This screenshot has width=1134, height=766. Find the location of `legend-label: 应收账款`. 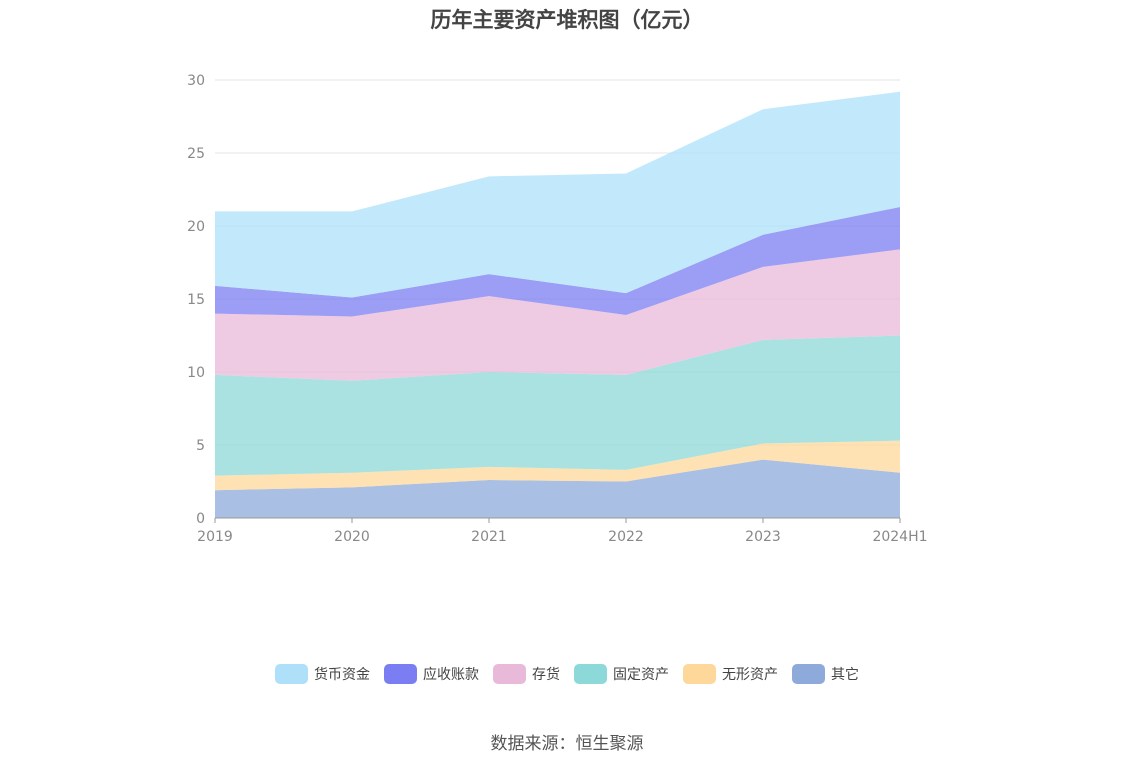

legend-label: 应收账款 is located at coordinates (451, 675).